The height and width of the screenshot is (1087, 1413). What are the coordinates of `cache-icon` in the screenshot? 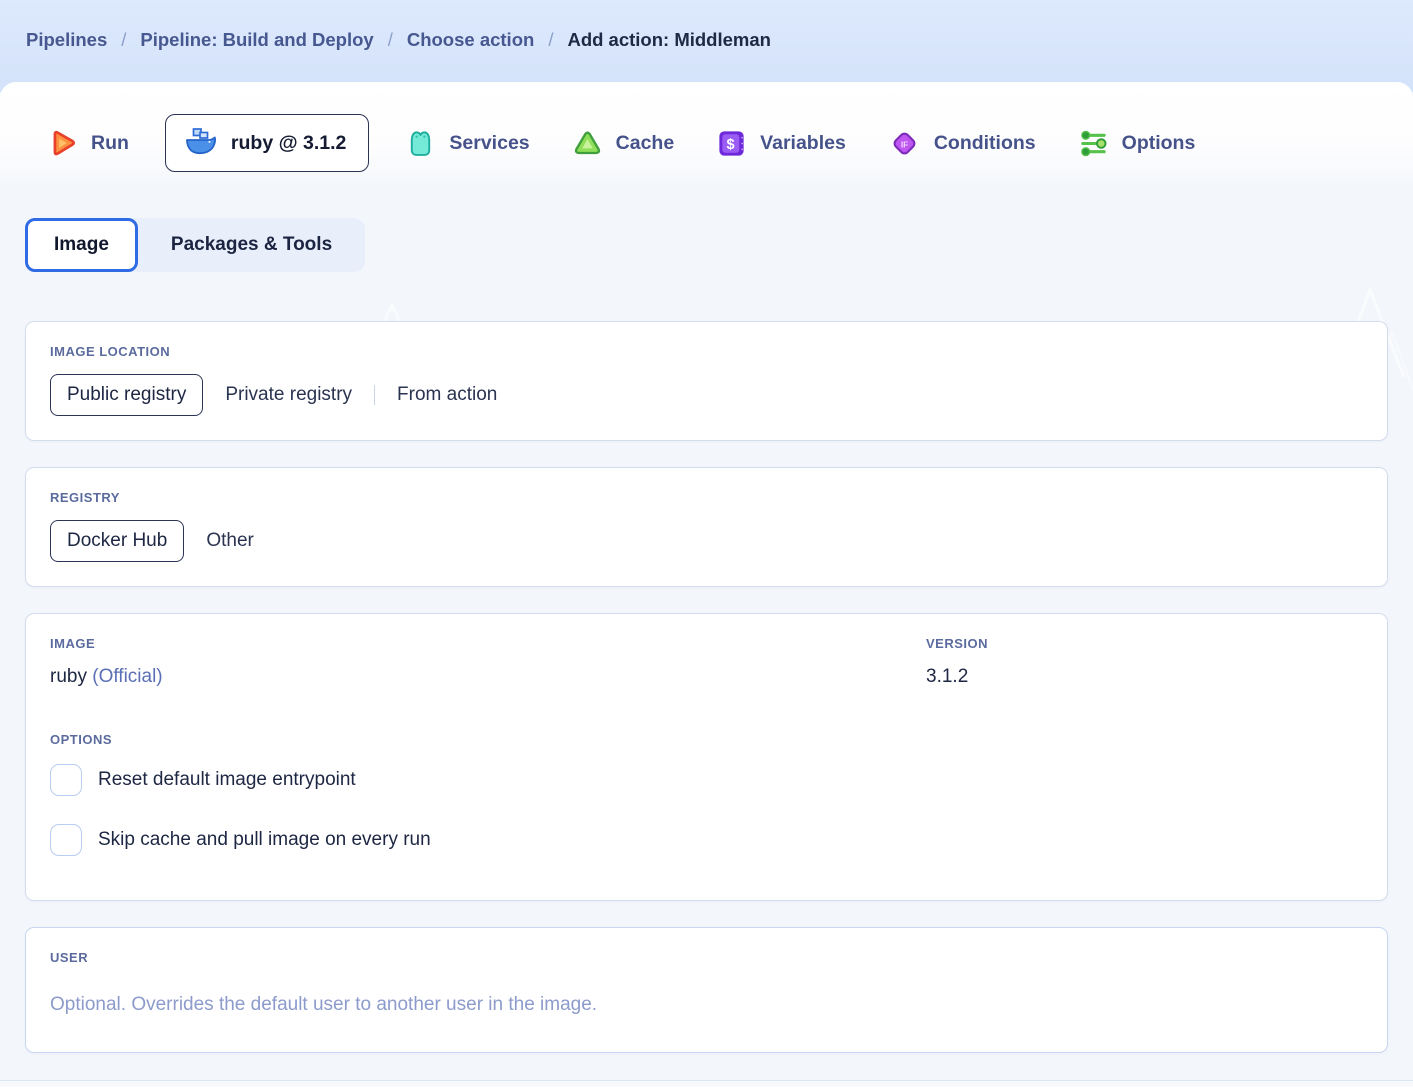 It's located at (587, 143).